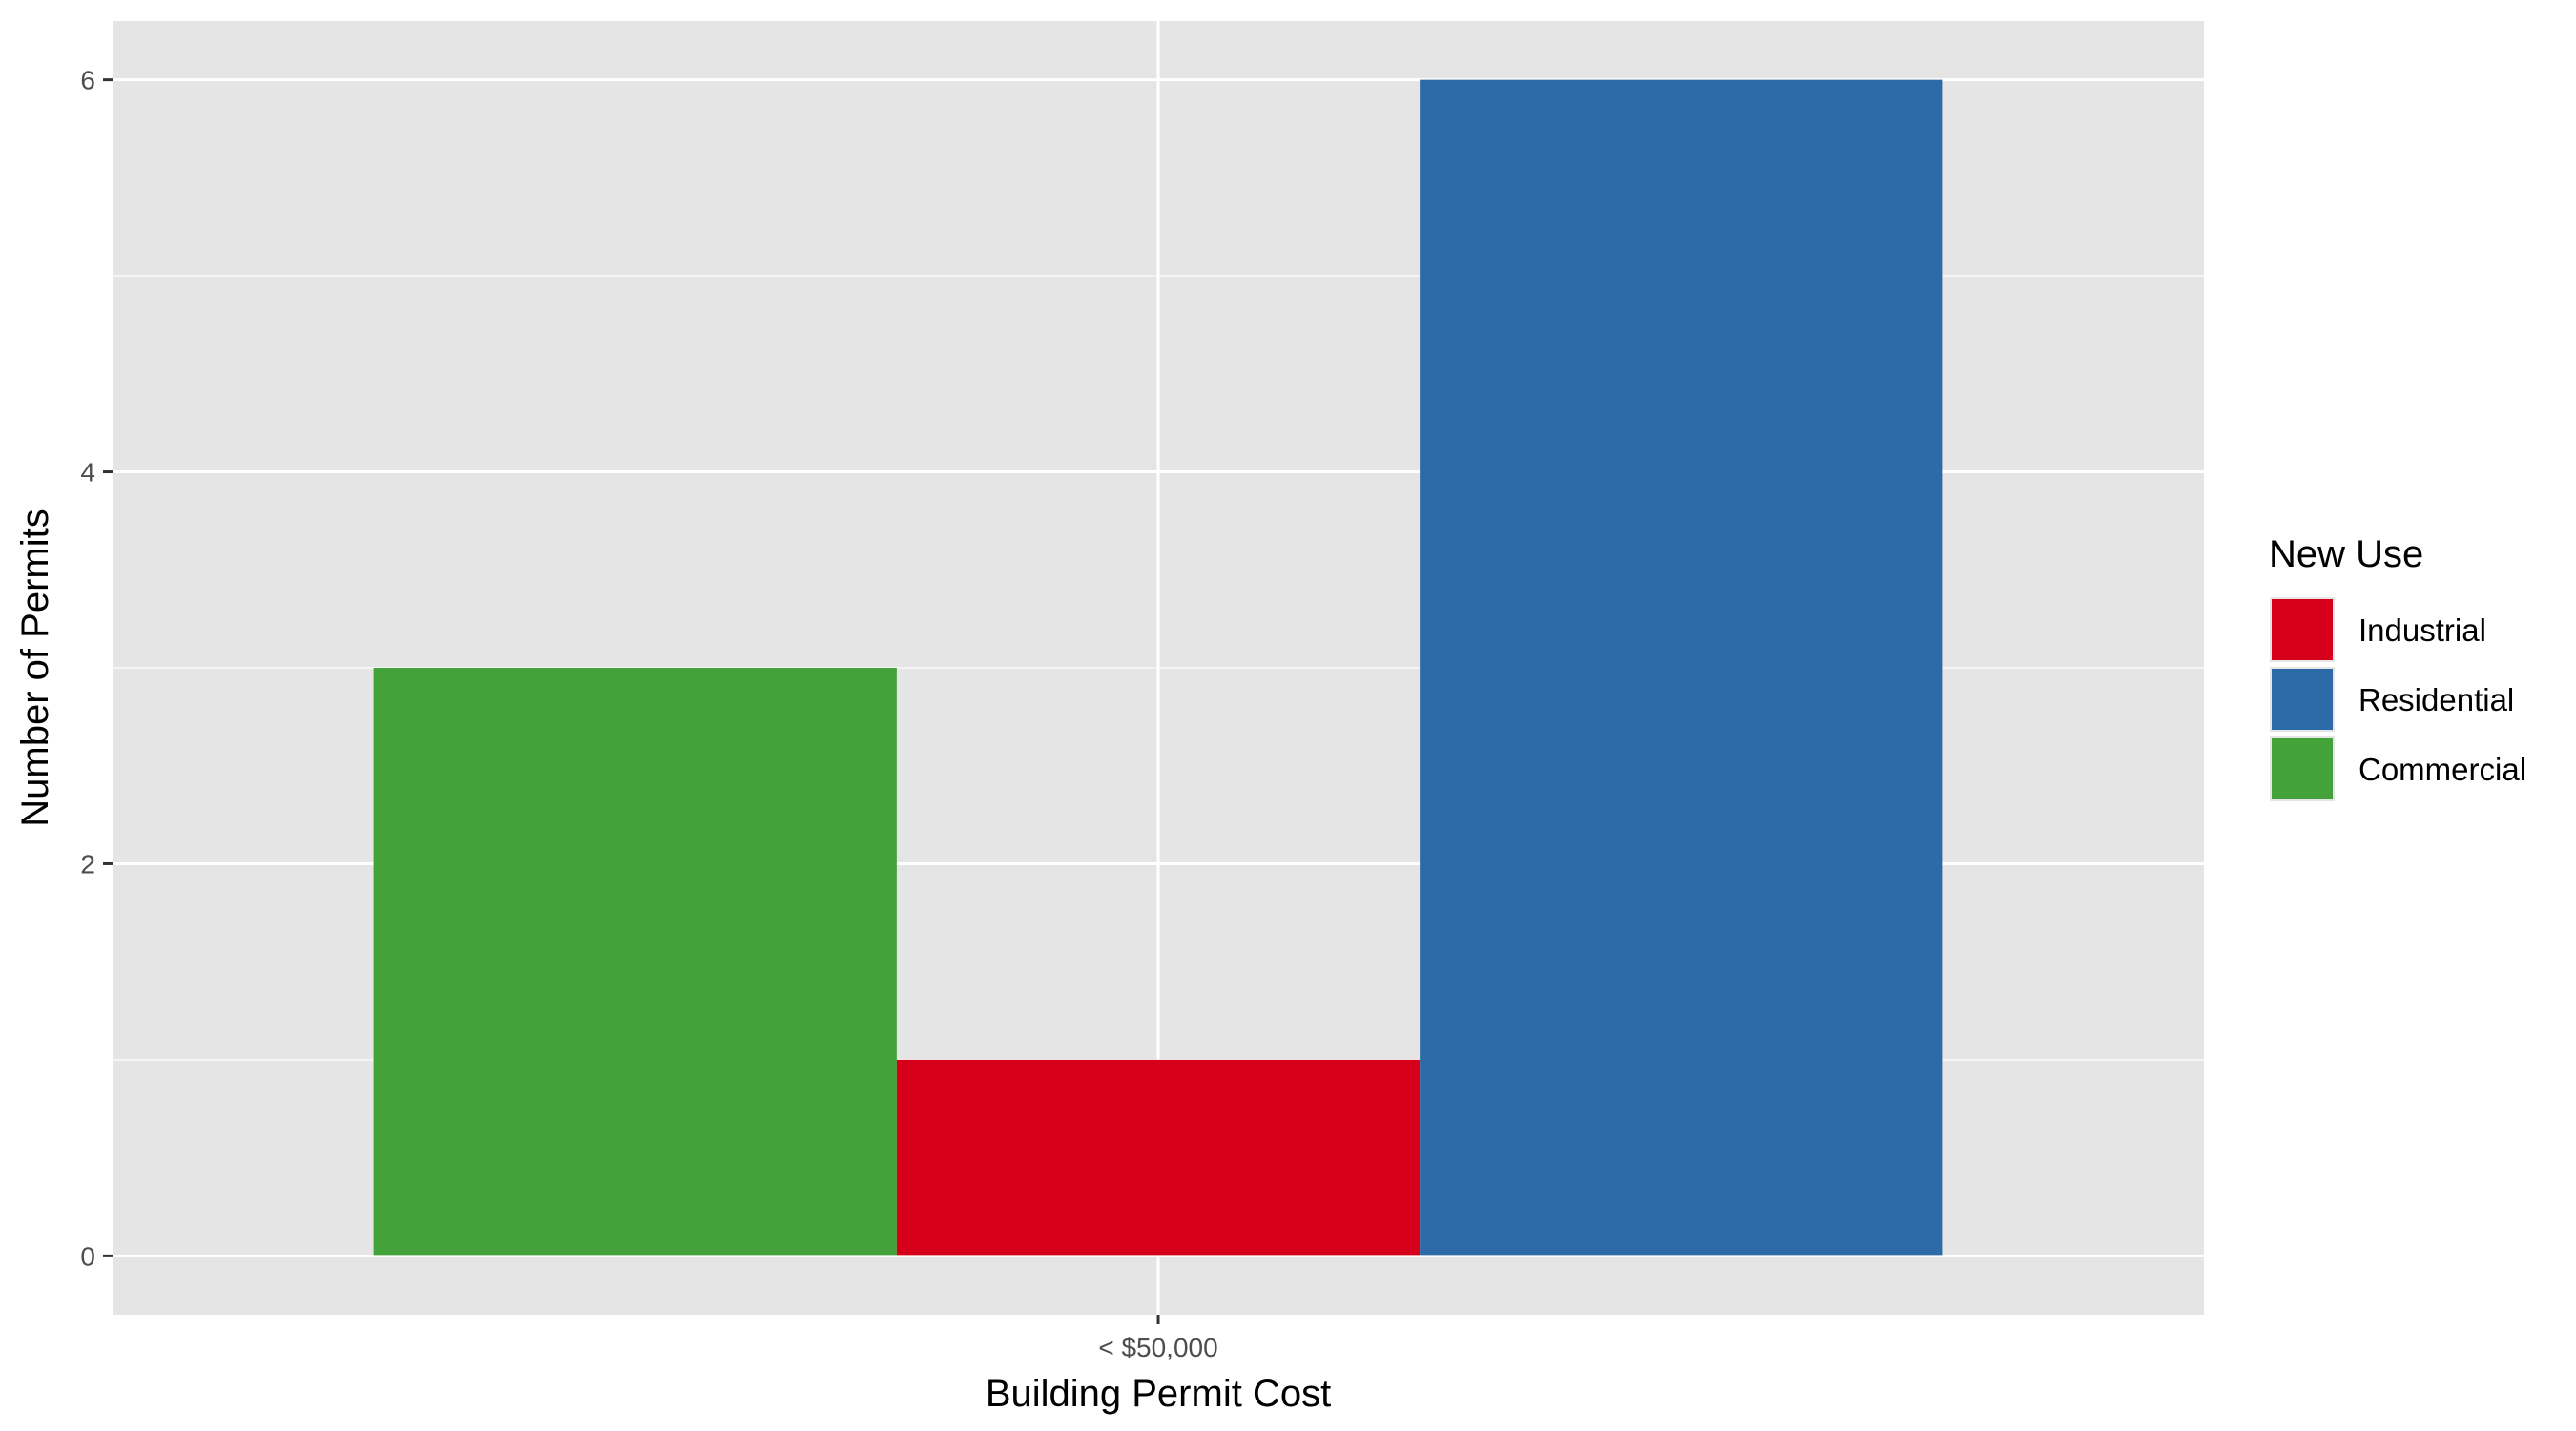  What do you see at coordinates (2442, 769) in the screenshot?
I see `legend-label-commercial: Commercial` at bounding box center [2442, 769].